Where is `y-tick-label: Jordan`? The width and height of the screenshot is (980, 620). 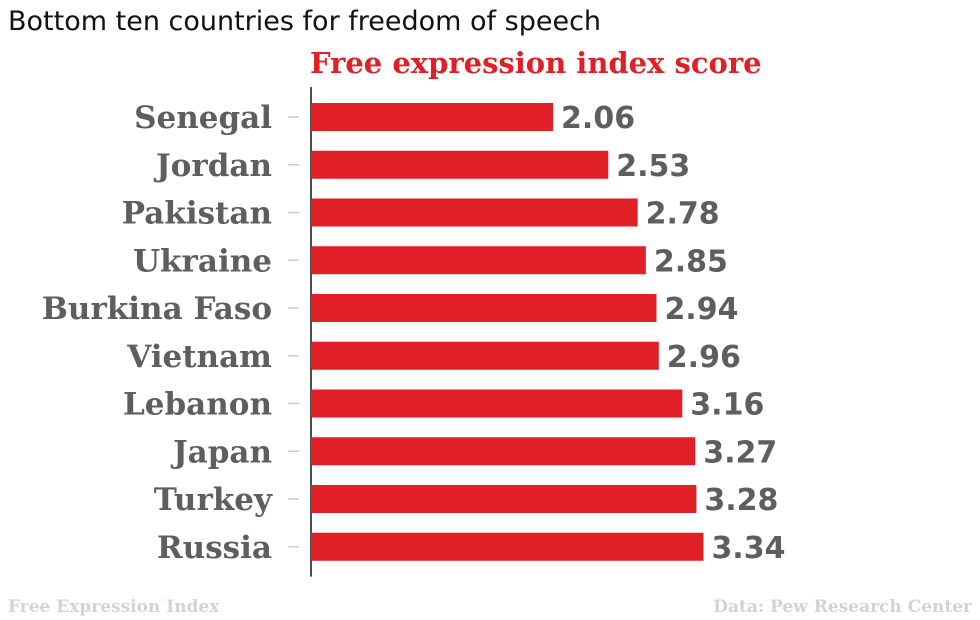
y-tick-label: Jordan is located at coordinates (212, 166).